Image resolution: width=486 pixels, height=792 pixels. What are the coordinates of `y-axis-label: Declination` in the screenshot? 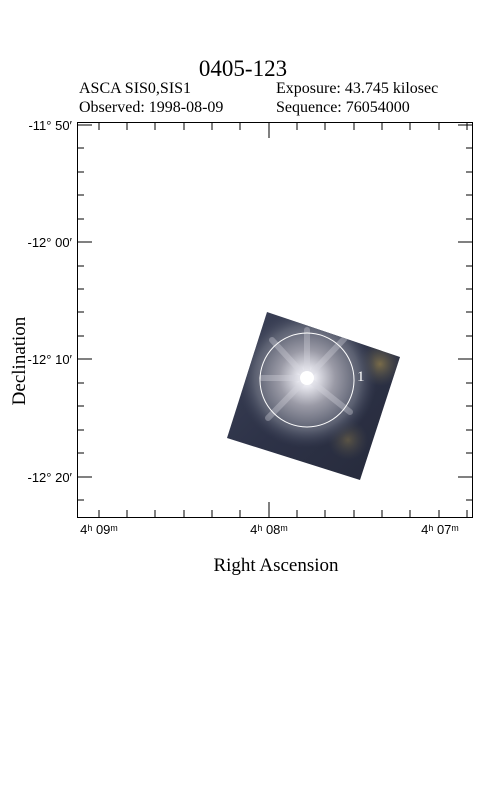 It's located at (19, 361).